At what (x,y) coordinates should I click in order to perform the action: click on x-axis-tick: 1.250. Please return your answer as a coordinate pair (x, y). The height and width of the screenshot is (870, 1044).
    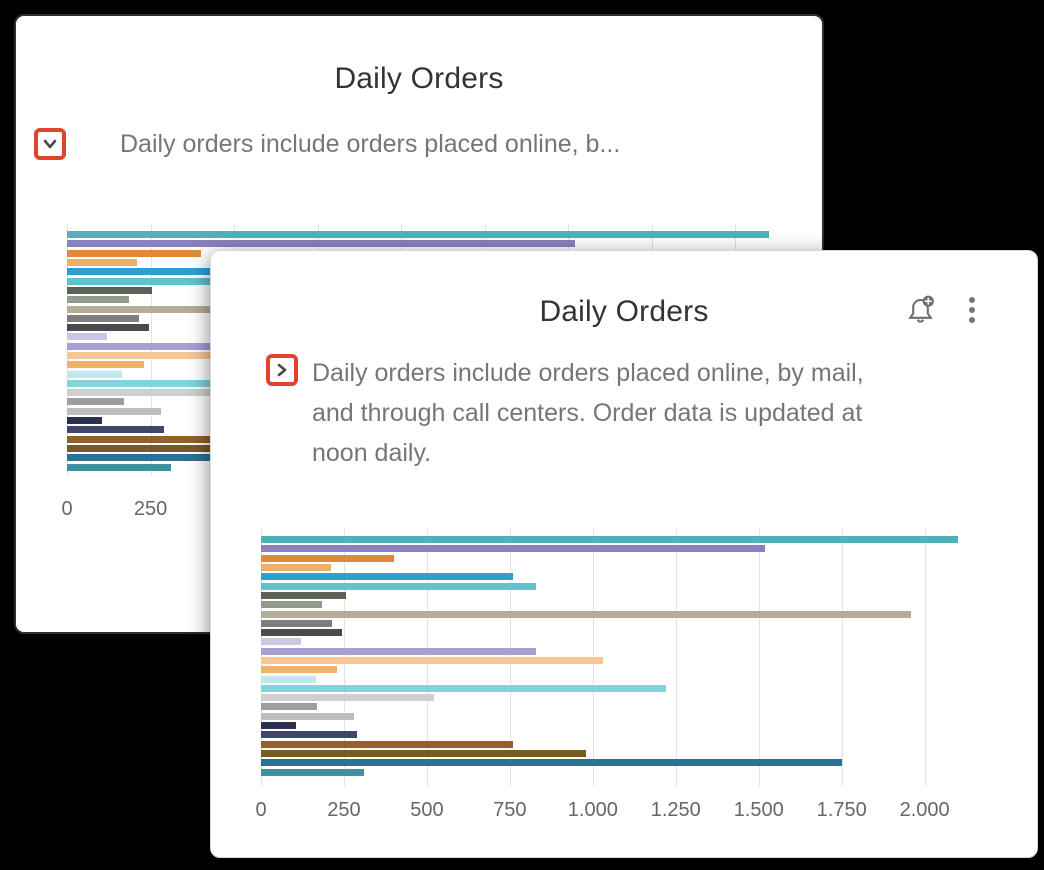
    Looking at the image, I should click on (675, 810).